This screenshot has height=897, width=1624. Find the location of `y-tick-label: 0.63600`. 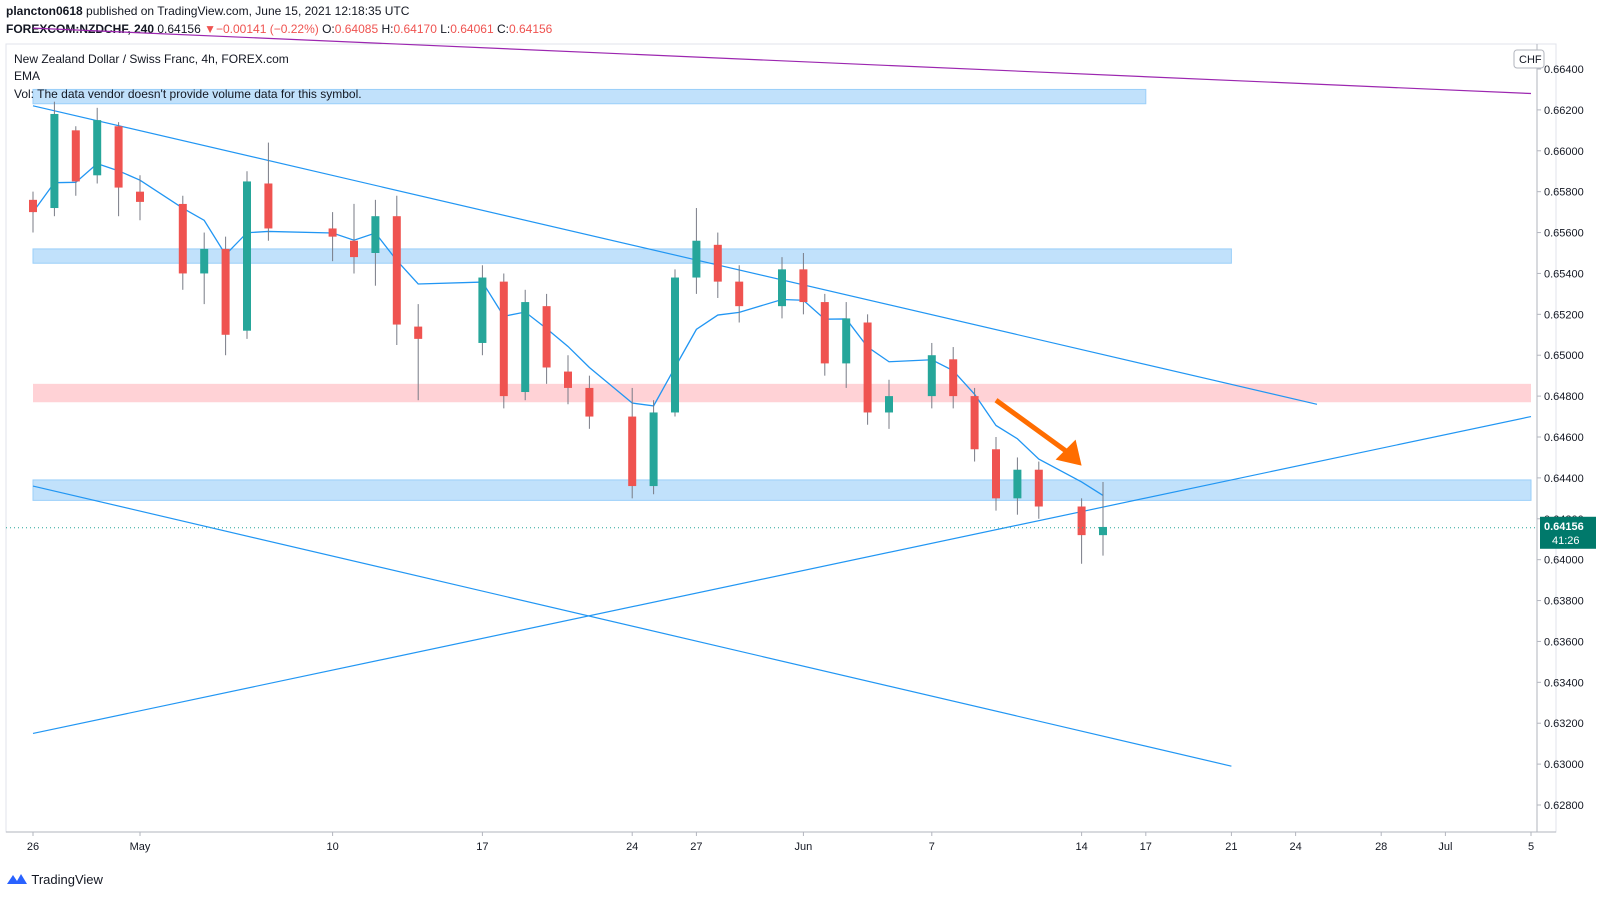

y-tick-label: 0.63600 is located at coordinates (1564, 642).